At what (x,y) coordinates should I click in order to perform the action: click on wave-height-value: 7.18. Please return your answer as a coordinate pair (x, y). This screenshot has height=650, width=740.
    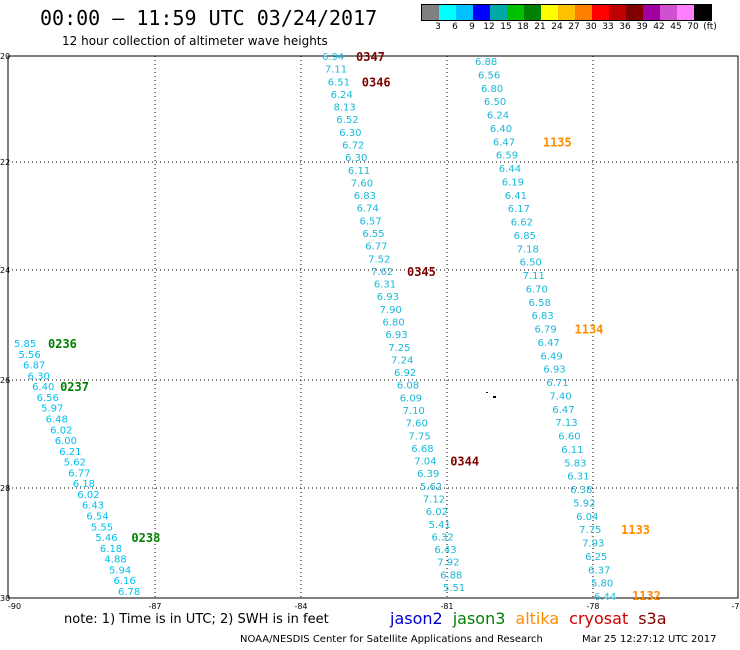
    Looking at the image, I should click on (528, 249).